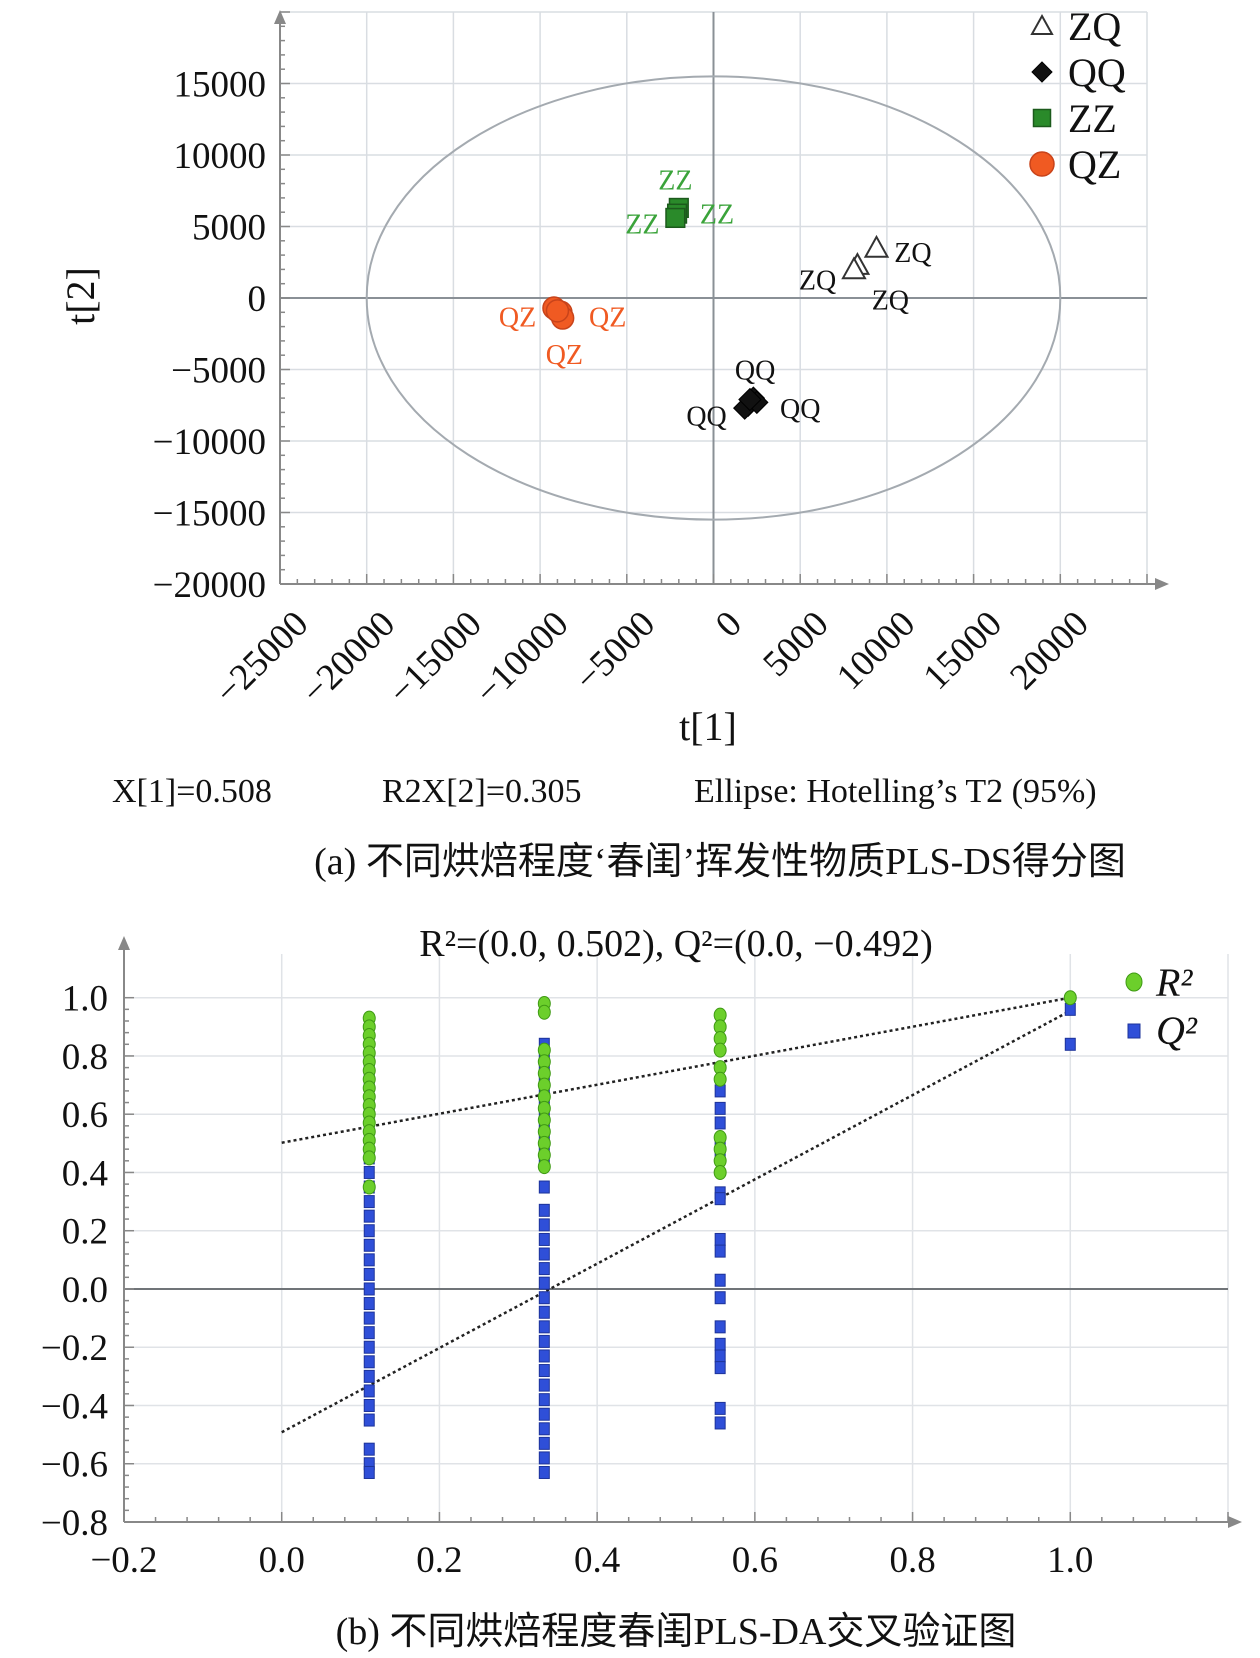 The image size is (1260, 1658). What do you see at coordinates (74, 1348) in the screenshot?
I see `y-tick-label: −0.2` at bounding box center [74, 1348].